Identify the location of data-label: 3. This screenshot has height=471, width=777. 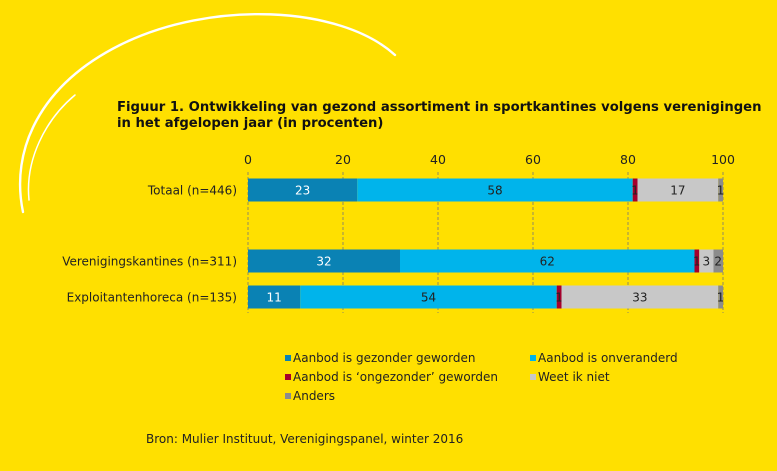
(707, 262).